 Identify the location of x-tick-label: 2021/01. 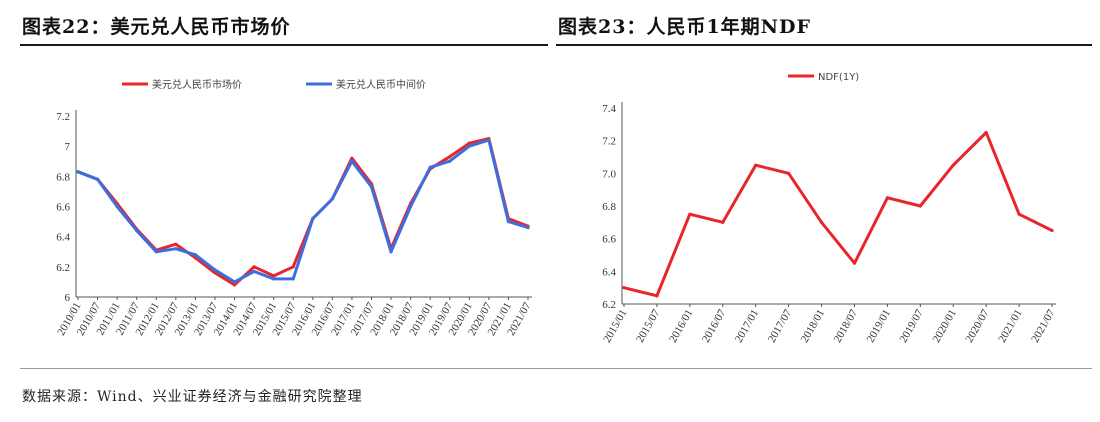
(1010, 326).